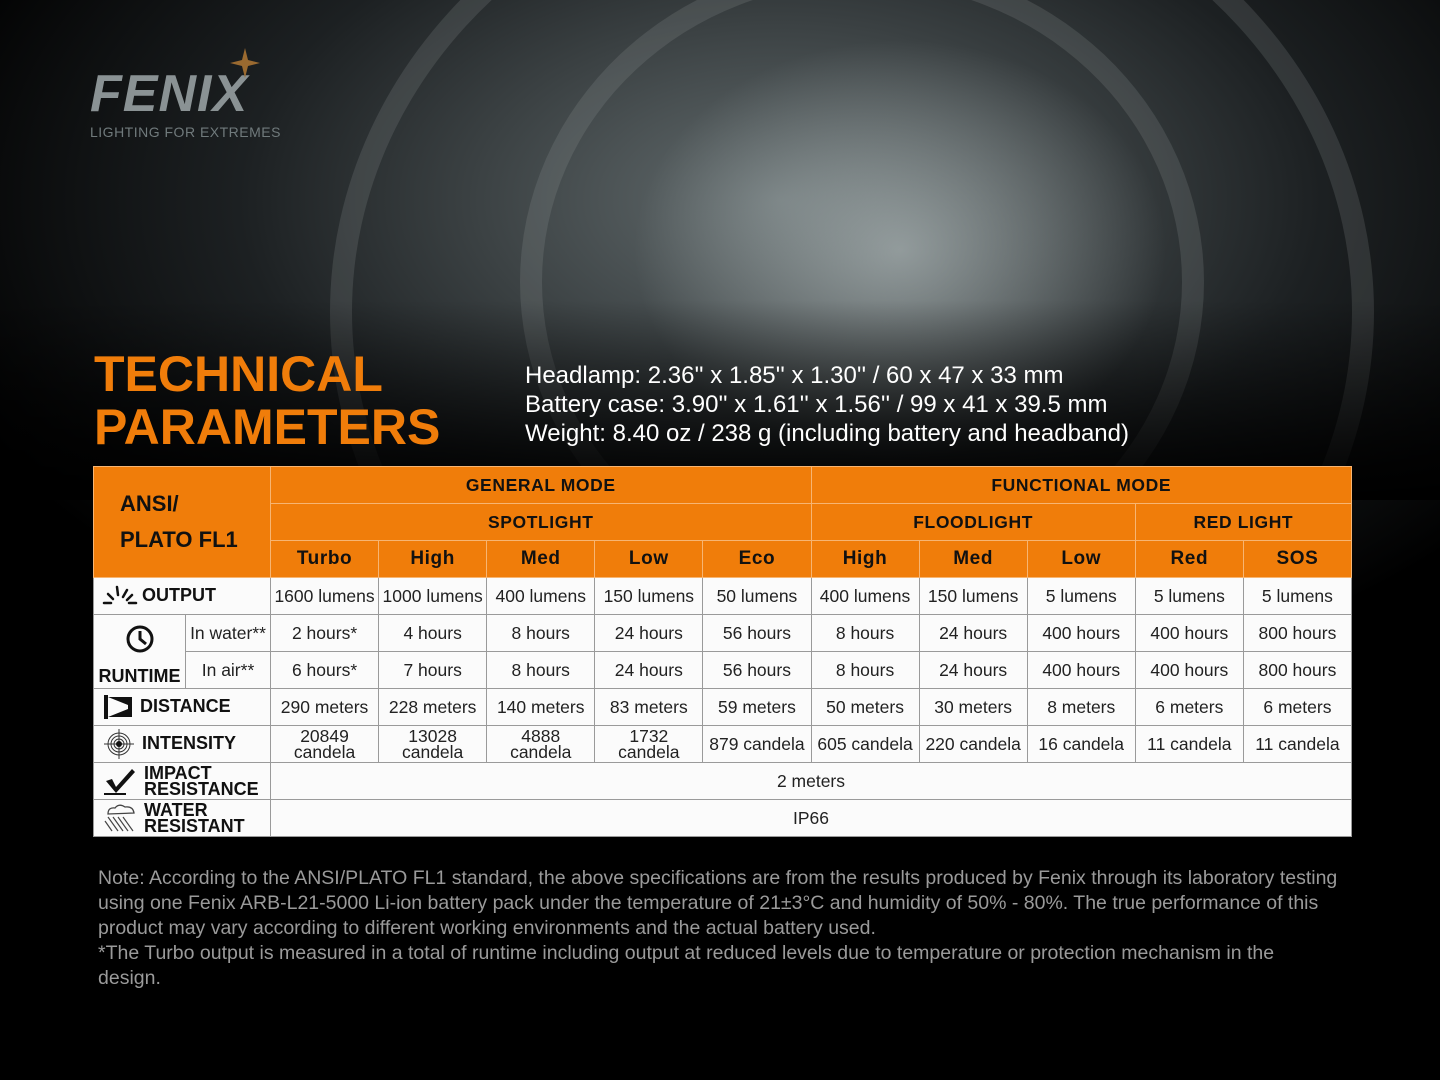  Describe the element at coordinates (1297, 633) in the screenshot. I see `runtime-water-cell: 800 hours` at that location.